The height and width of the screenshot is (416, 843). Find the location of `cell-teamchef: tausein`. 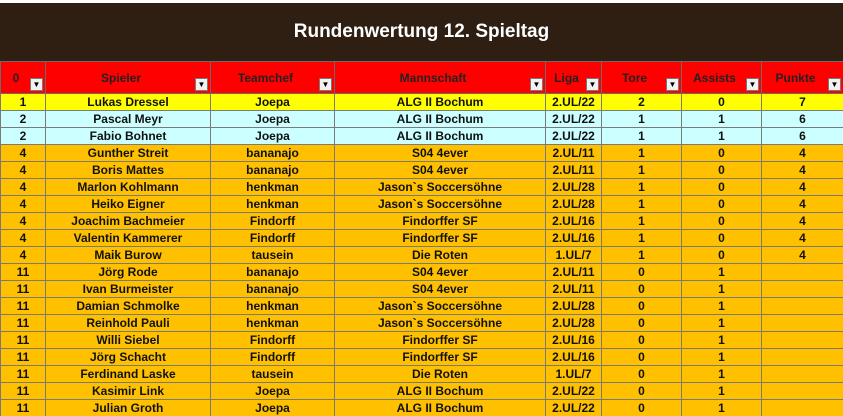

cell-teamchef: tausein is located at coordinates (272, 374).